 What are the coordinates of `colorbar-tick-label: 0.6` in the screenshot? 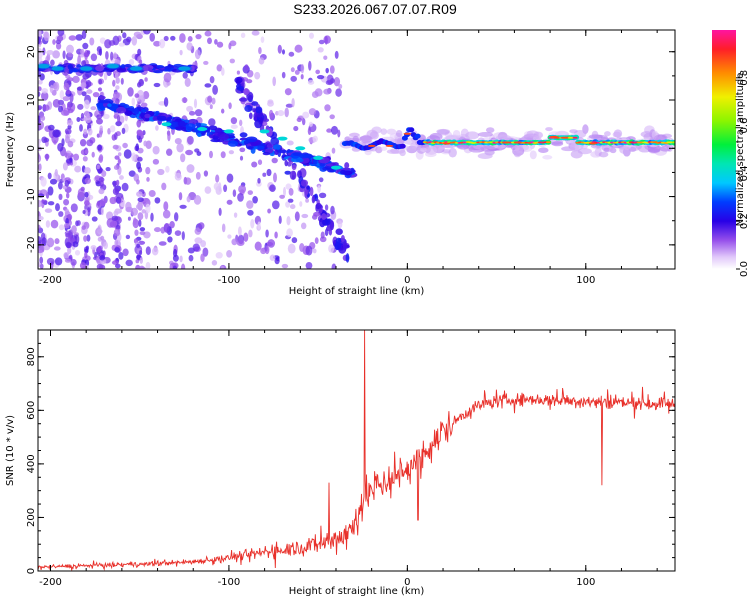 It's located at (744, 126).